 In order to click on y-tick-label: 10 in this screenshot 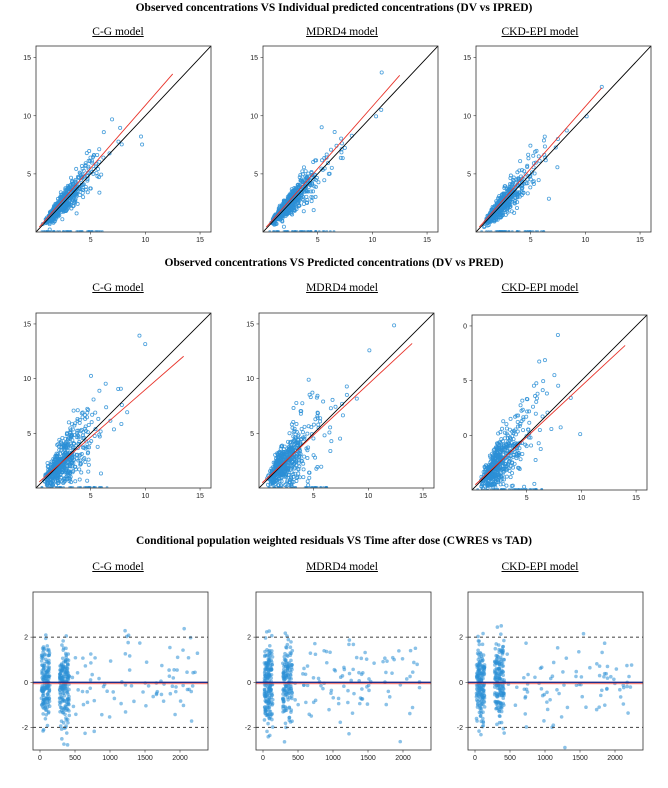, I will do `click(467, 116)`.